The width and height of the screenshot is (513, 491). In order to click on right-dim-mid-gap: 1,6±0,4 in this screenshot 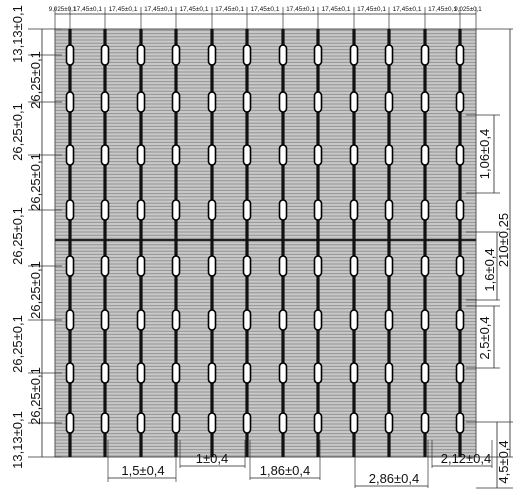, I will do `click(489, 269)`.